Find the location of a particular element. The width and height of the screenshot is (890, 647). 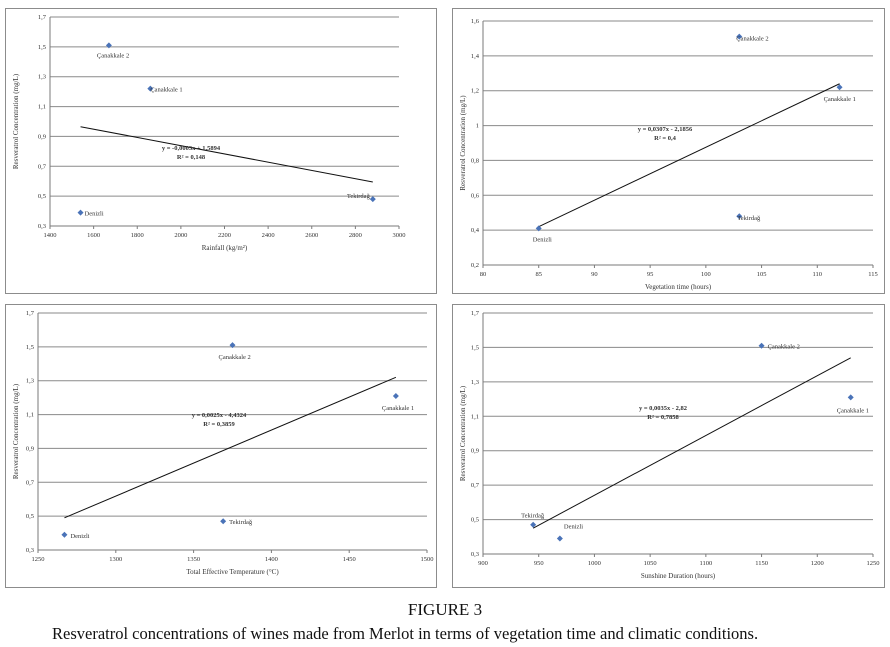

y-tick-label-effective-temperature-5: 1,3 is located at coordinates (30, 381).